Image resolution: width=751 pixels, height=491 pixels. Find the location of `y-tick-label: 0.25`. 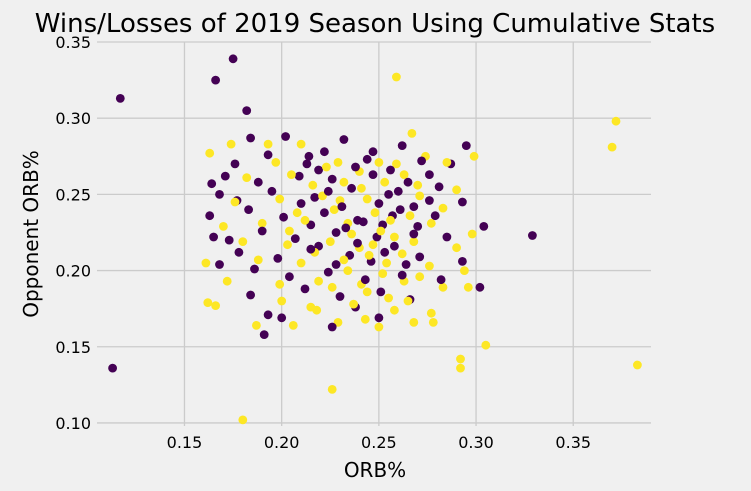

y-tick-label: 0.25 is located at coordinates (73, 194).